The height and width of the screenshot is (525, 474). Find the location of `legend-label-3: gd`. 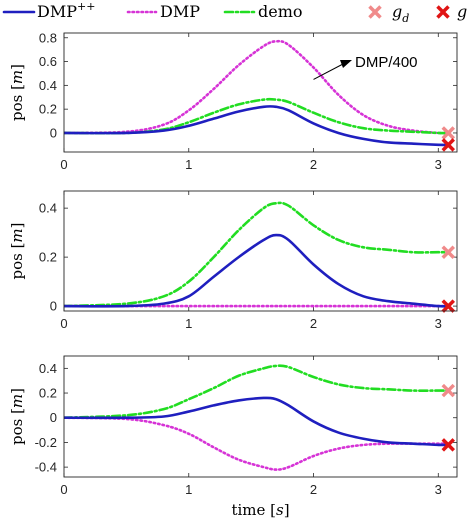

legend-label-3: gd is located at coordinates (400, 13).